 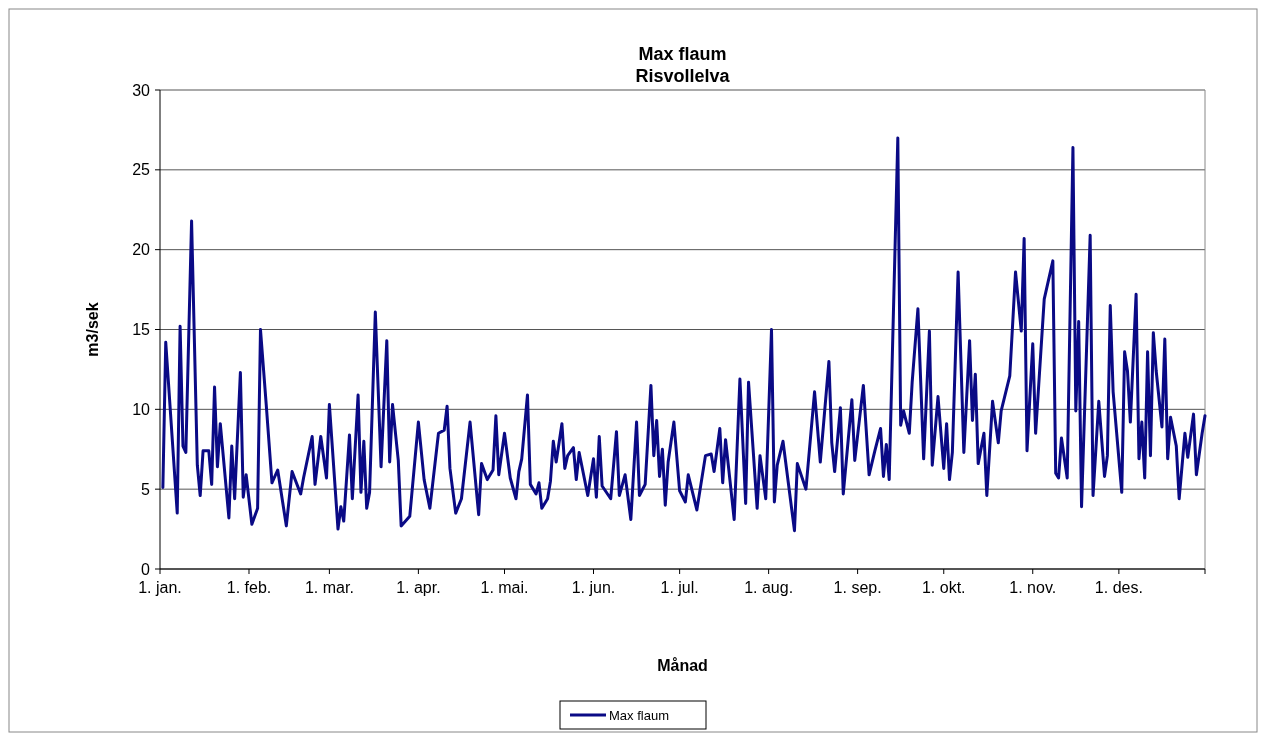 What do you see at coordinates (769, 587) in the screenshot?
I see `x-tick-label: 1. aug.` at bounding box center [769, 587].